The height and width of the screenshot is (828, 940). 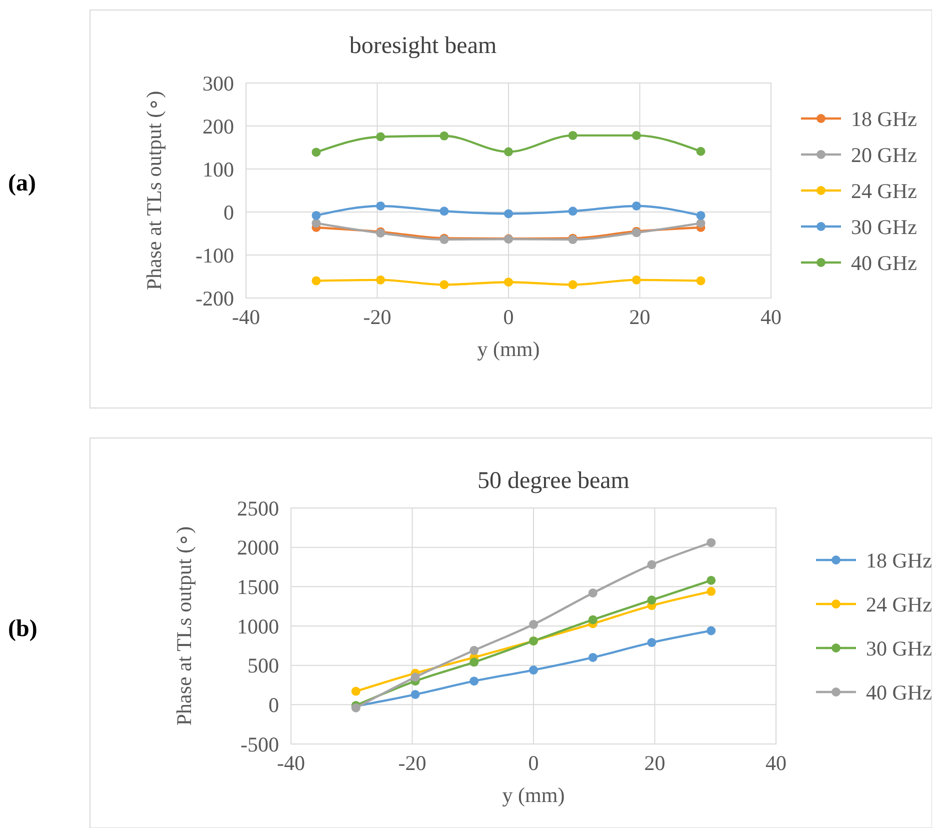 I want to click on chart-title: boresight beam, so click(x=423, y=46).